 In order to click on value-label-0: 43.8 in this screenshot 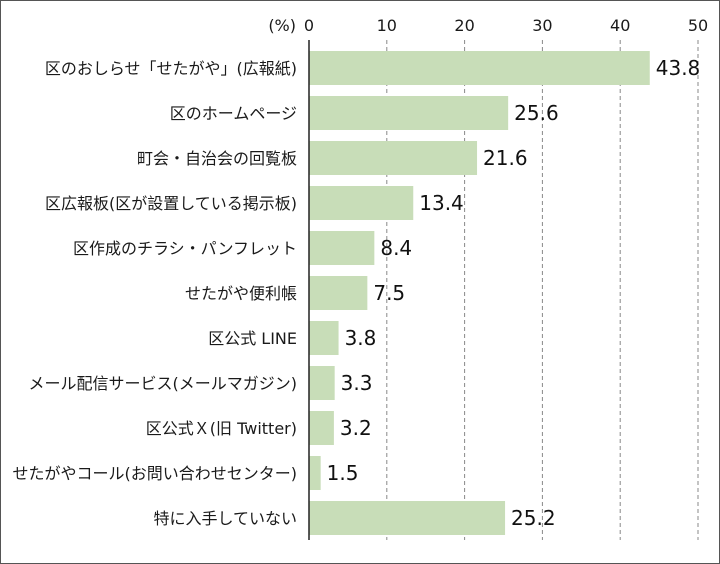, I will do `click(678, 68)`.